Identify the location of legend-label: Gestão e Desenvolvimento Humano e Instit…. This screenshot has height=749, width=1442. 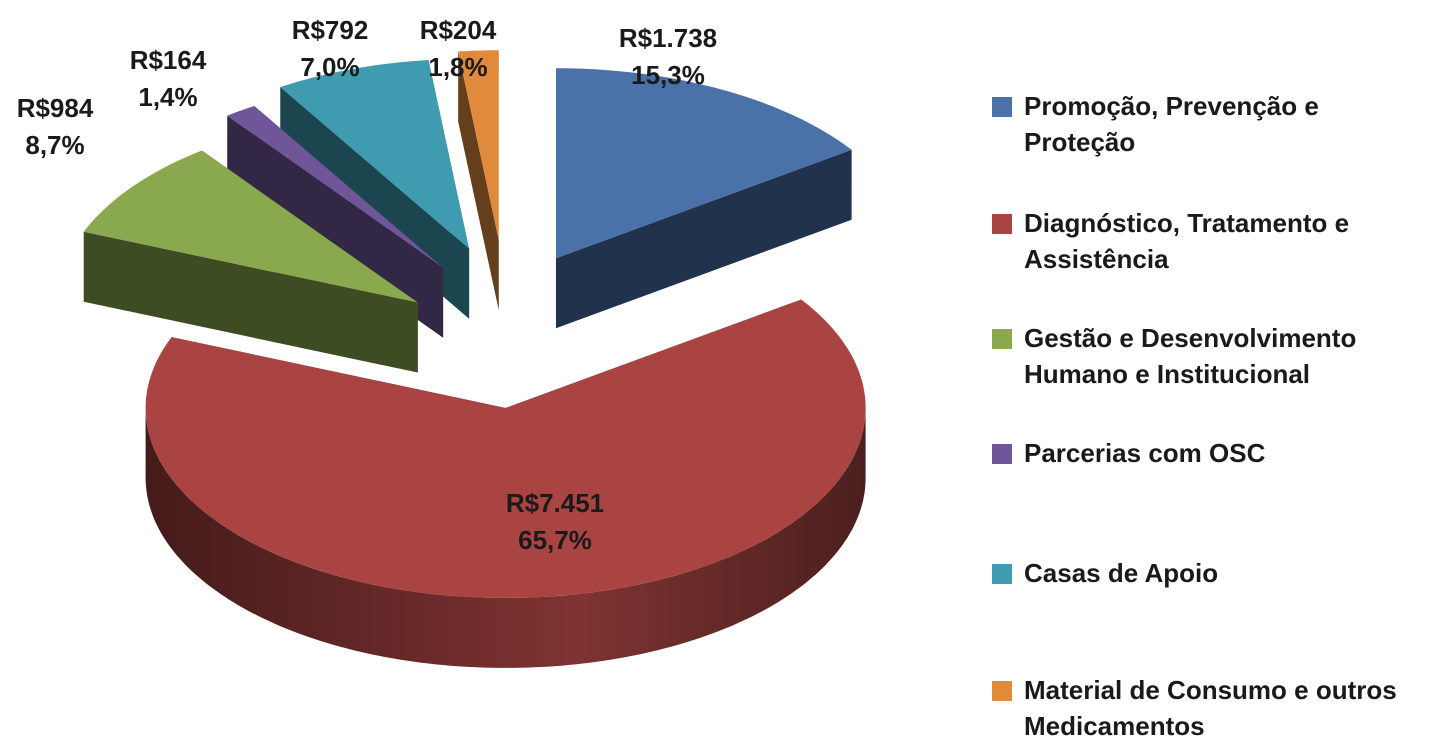
(1190, 356).